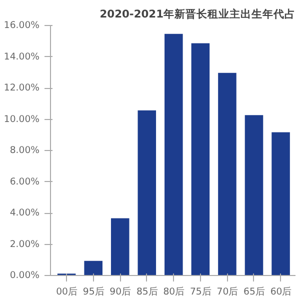  I want to click on y-tick-label: 10.00%, so click(22, 119).